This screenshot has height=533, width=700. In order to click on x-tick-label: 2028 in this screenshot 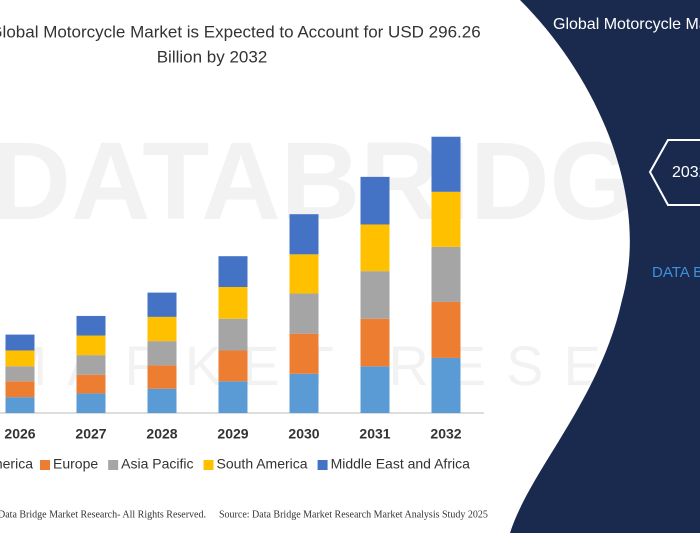, I will do `click(161, 434)`.